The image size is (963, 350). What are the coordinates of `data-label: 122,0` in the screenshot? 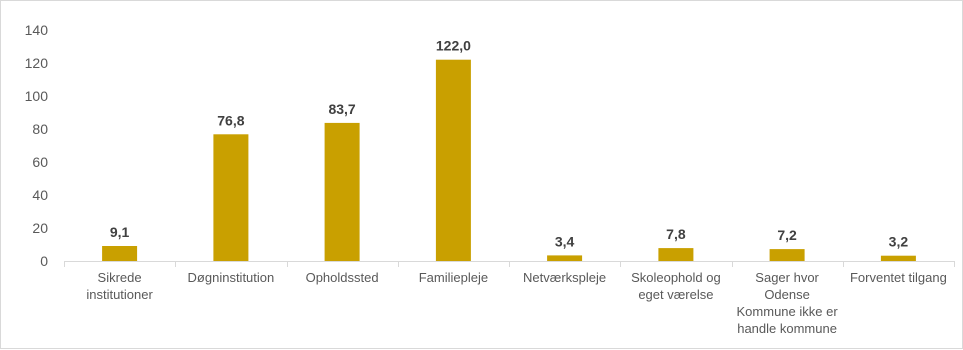 It's located at (453, 46).